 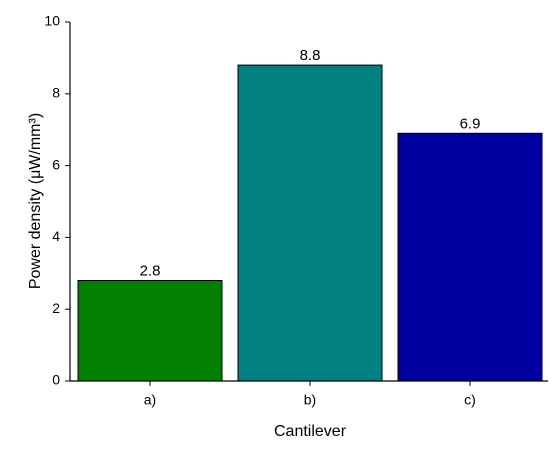 I want to click on y-tick-label: 0, so click(x=56, y=380).